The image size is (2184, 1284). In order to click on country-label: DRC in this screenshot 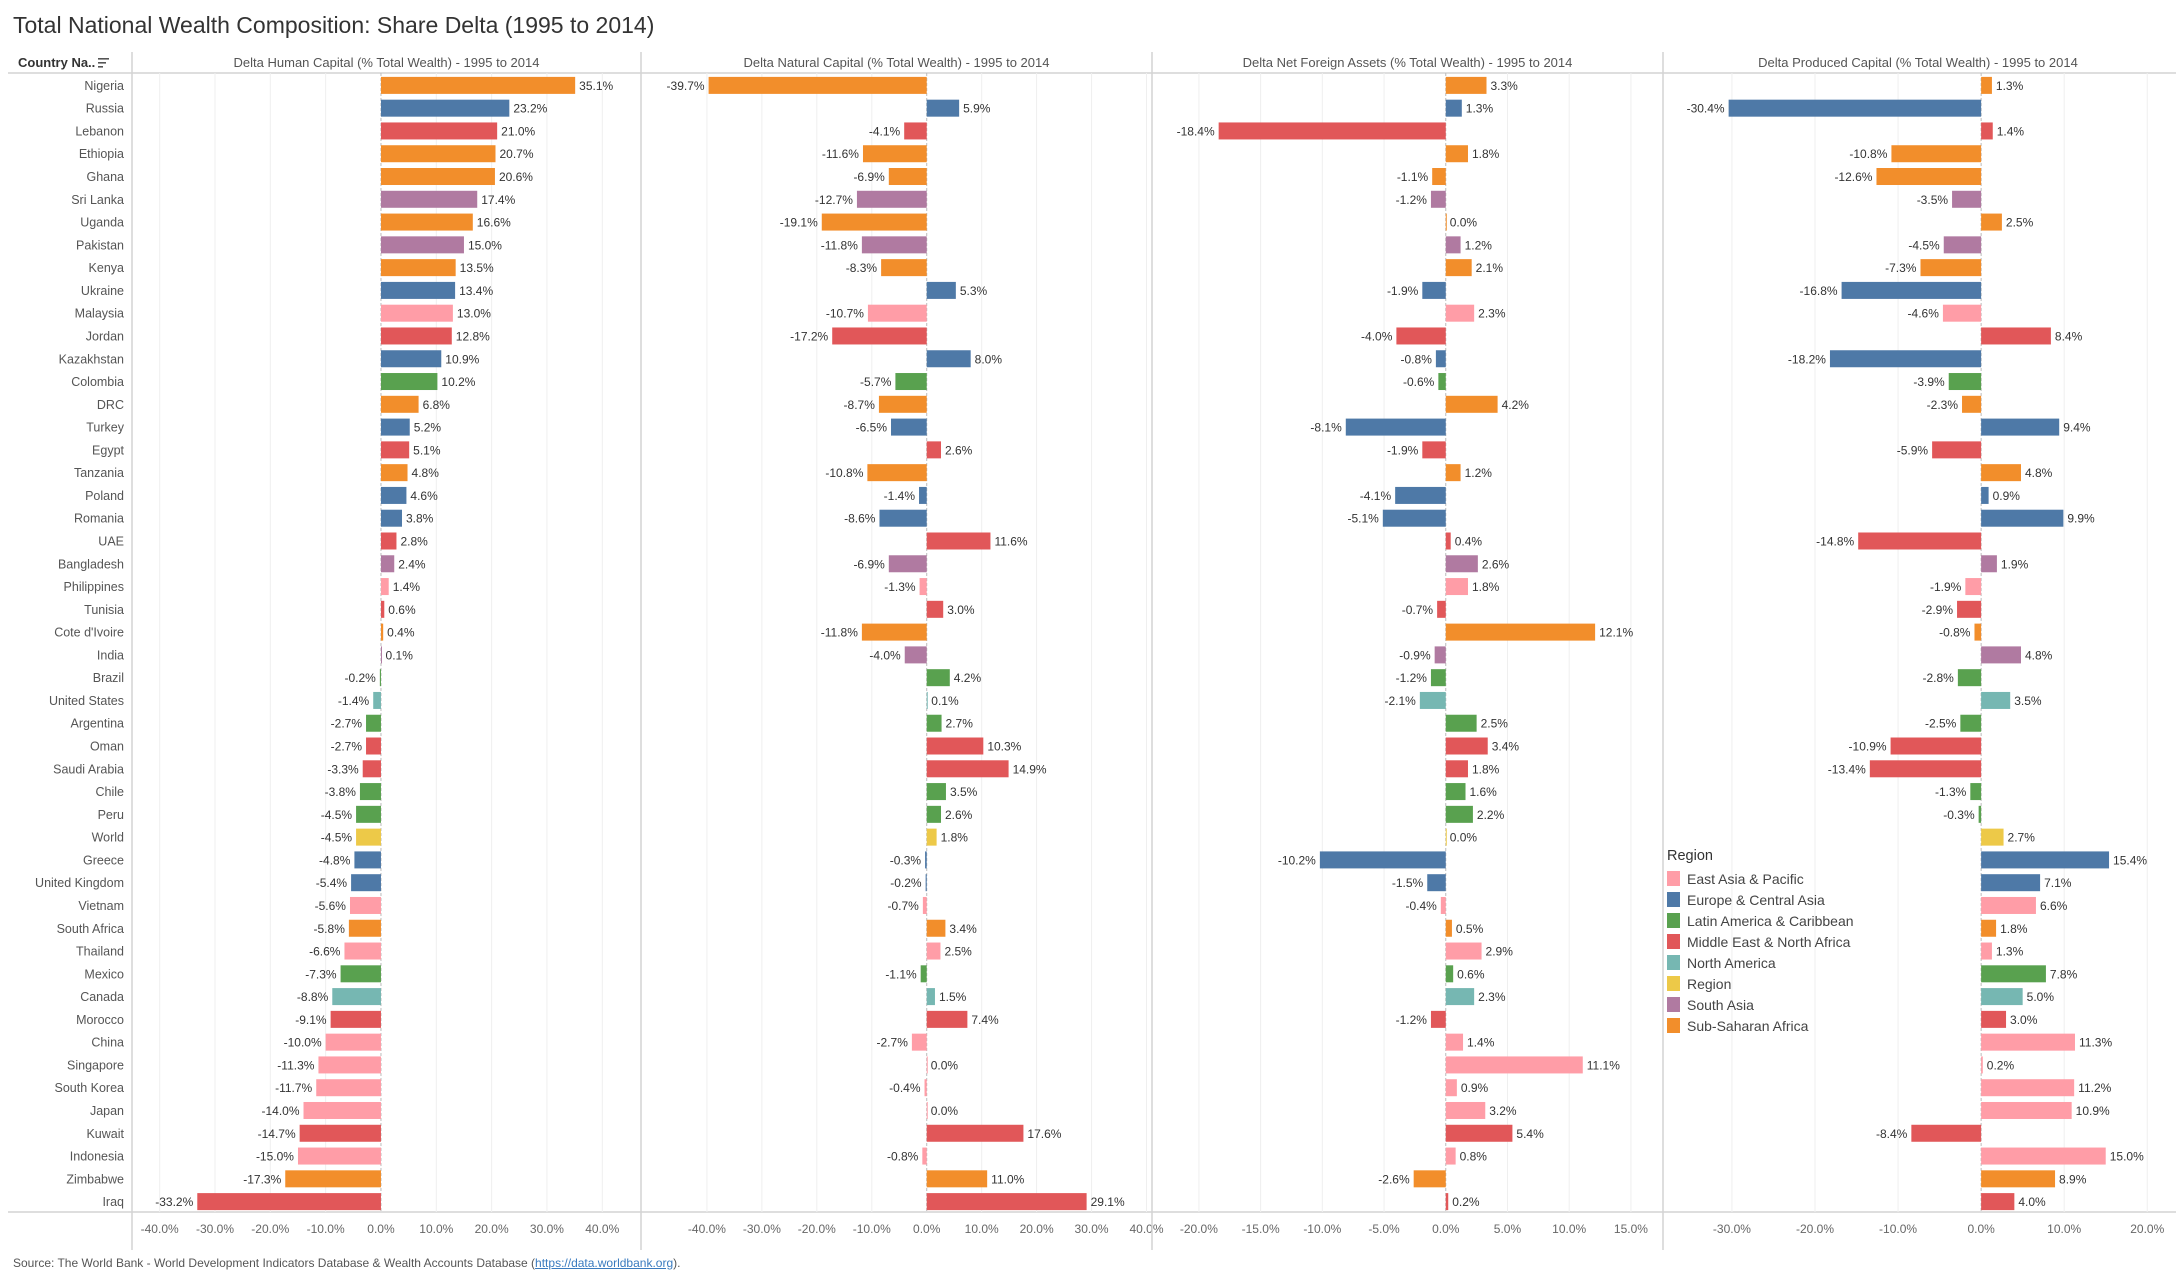, I will do `click(110, 405)`.